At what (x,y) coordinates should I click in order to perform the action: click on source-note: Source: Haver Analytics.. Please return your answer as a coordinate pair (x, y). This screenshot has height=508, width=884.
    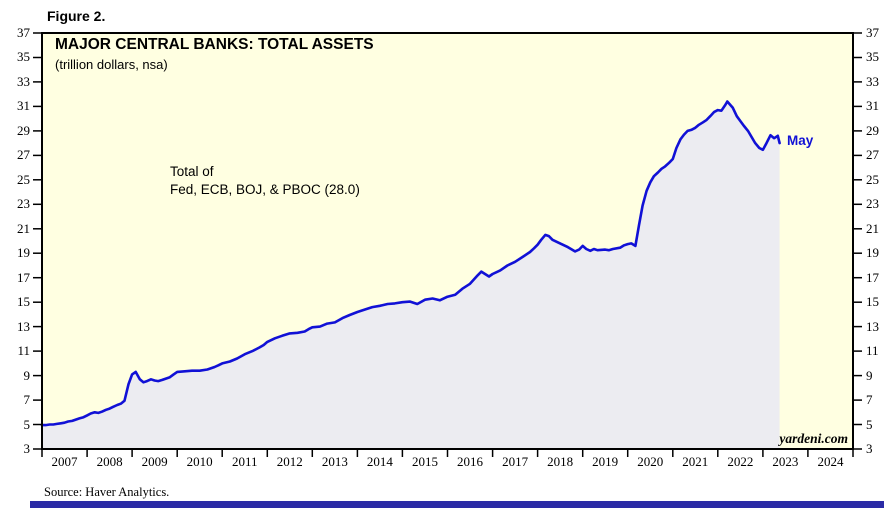
    Looking at the image, I should click on (107, 492).